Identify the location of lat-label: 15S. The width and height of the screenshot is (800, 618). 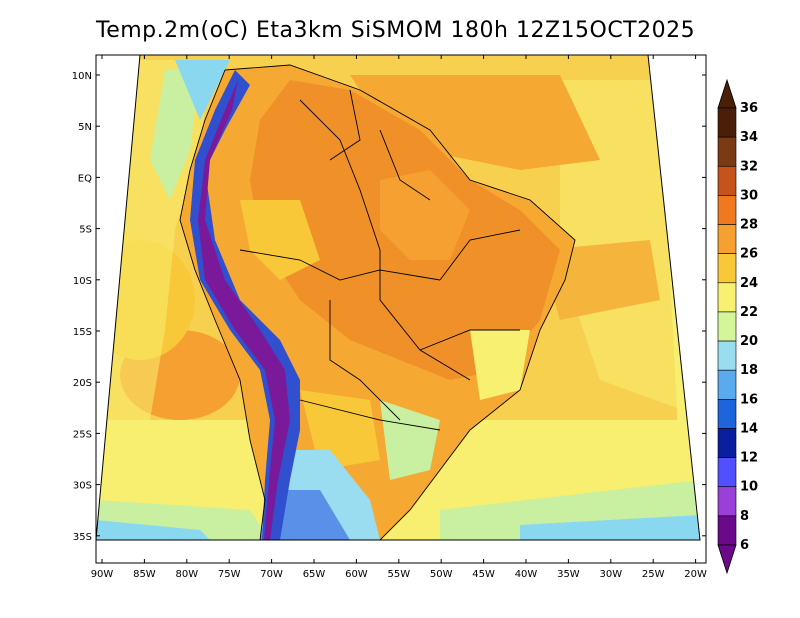
(82, 332).